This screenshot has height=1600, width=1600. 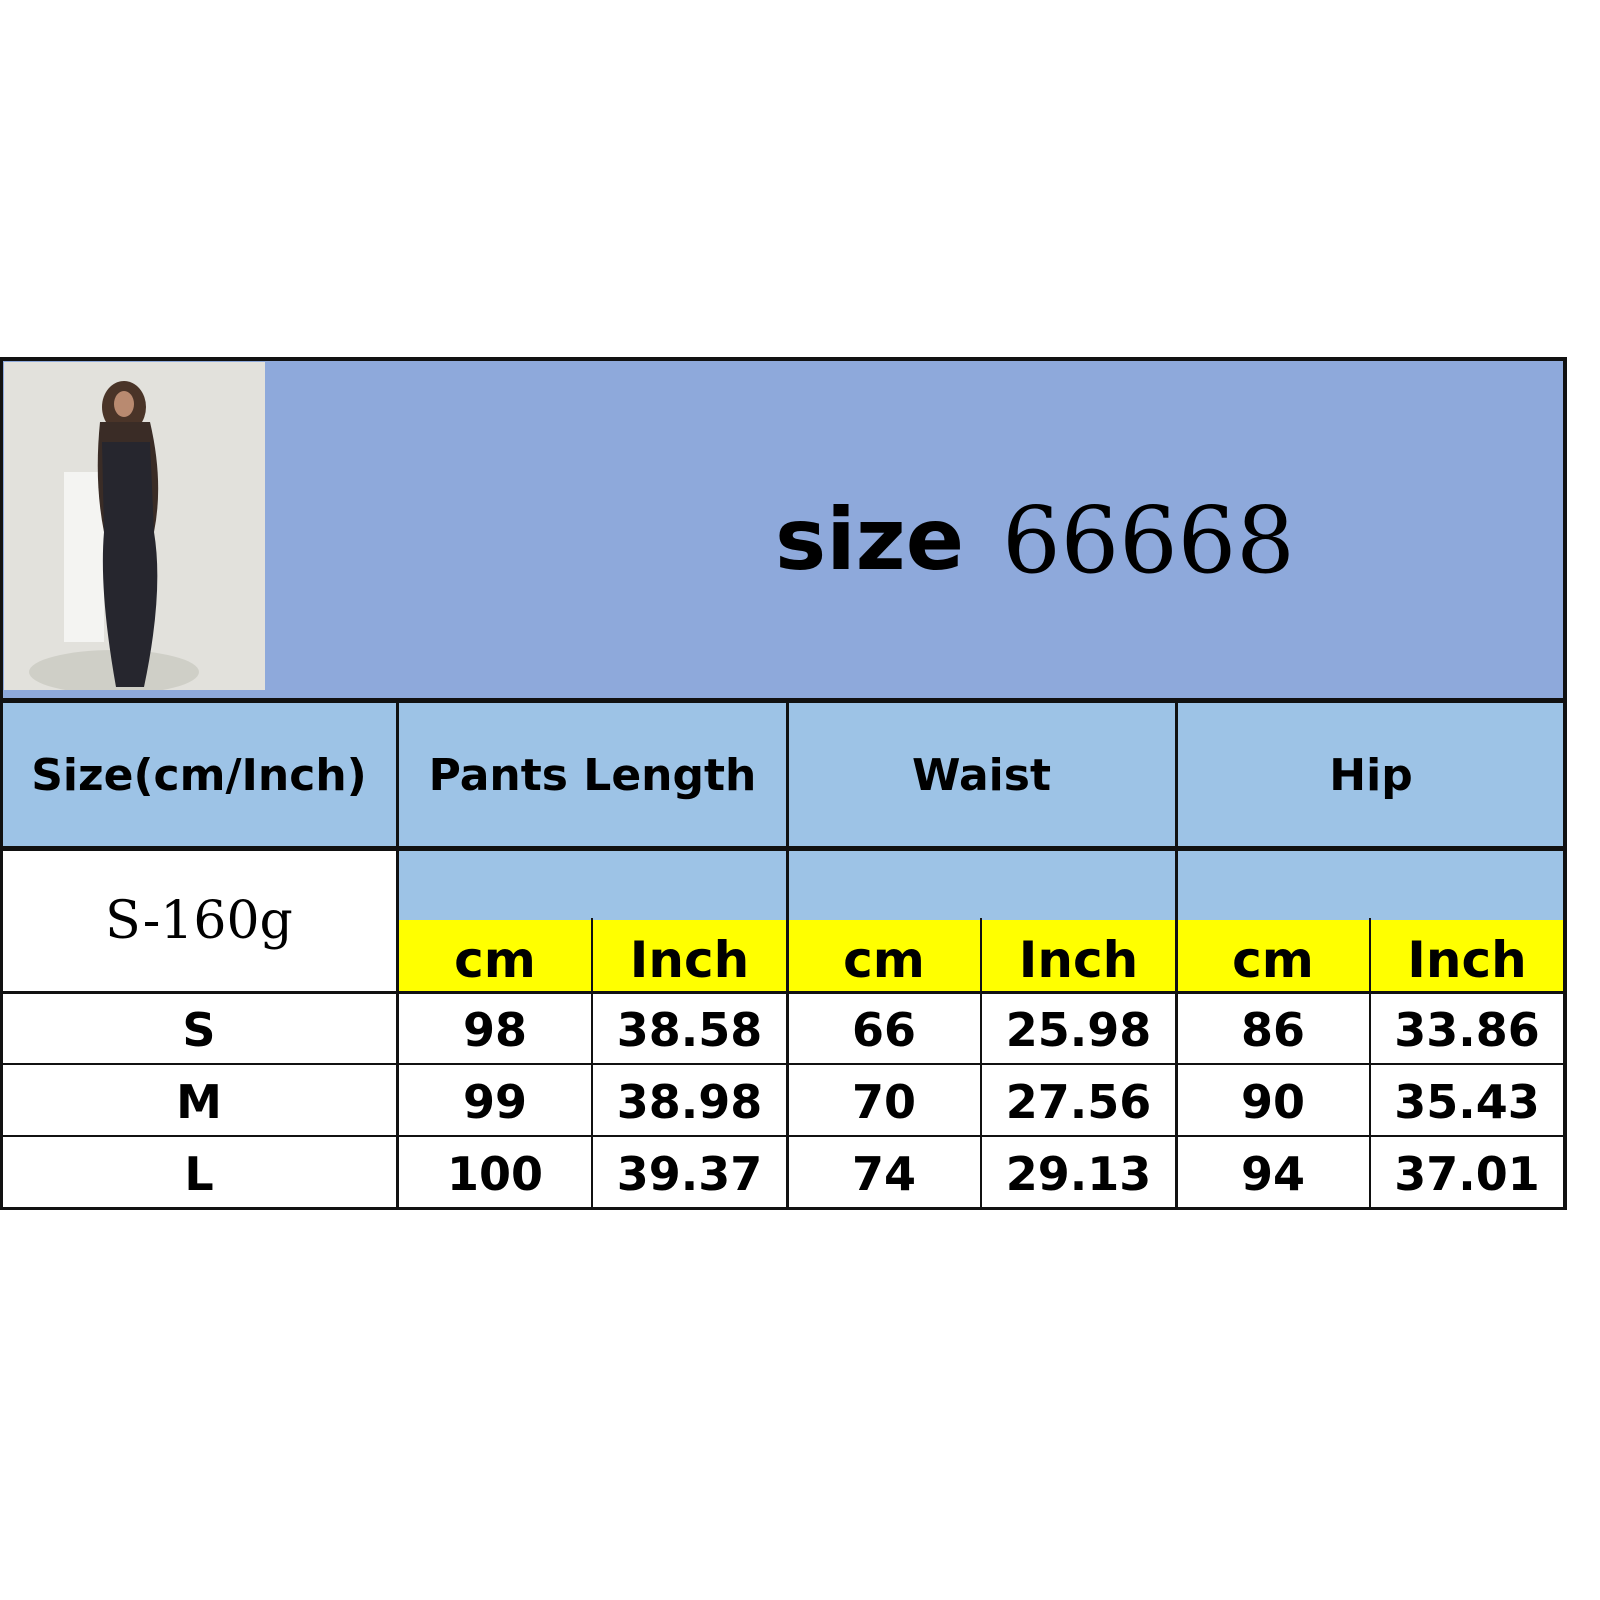 What do you see at coordinates (134, 526) in the screenshot?
I see `product-photo` at bounding box center [134, 526].